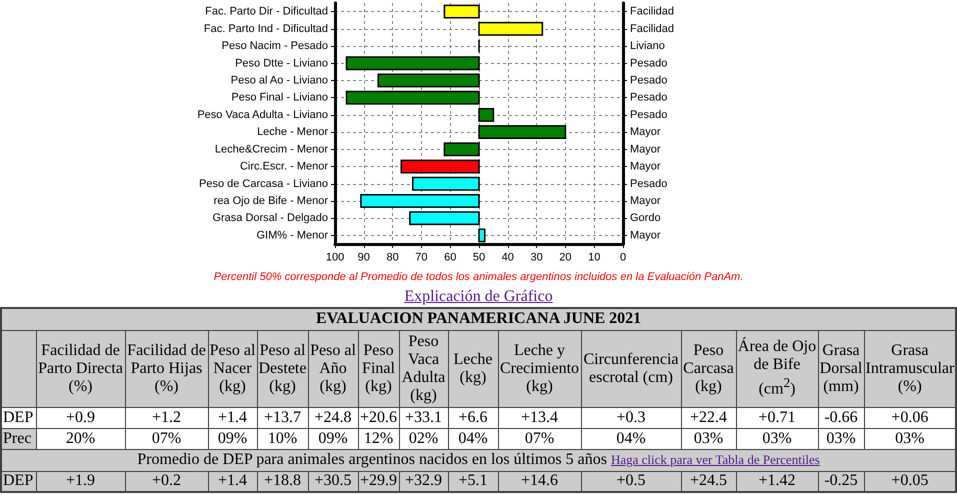 The width and height of the screenshot is (957, 495). I want to click on y-tick-label: Leche&Crecim - Menor, so click(271, 149).